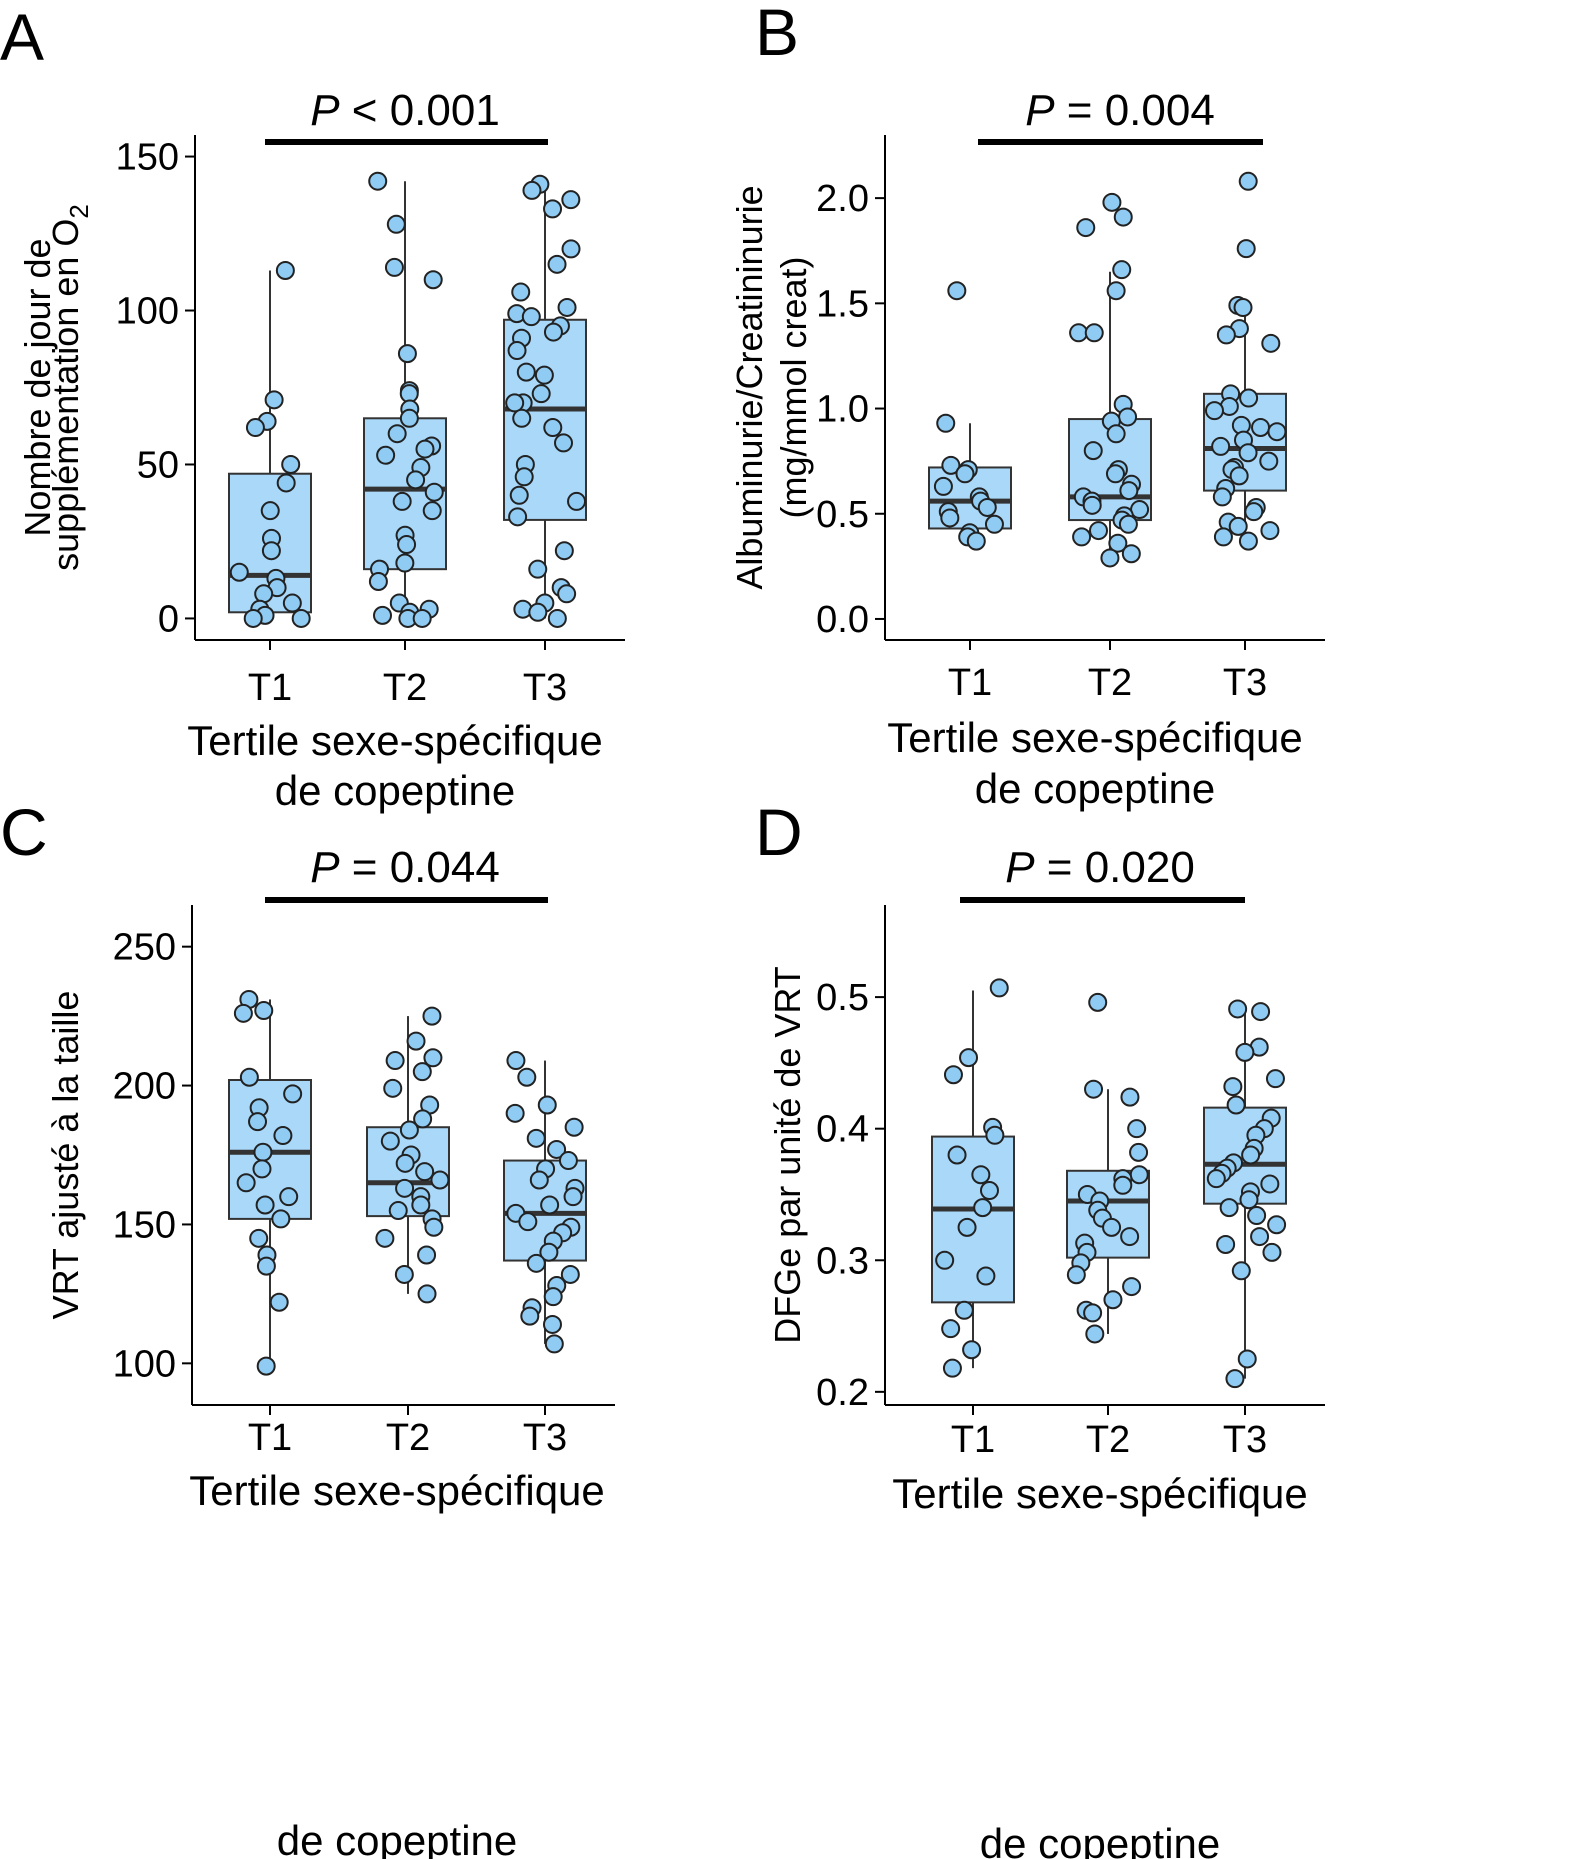 Image resolution: width=1575 pixels, height=1859 pixels. I want to click on y-tick-label: 0.0, so click(842, 620).